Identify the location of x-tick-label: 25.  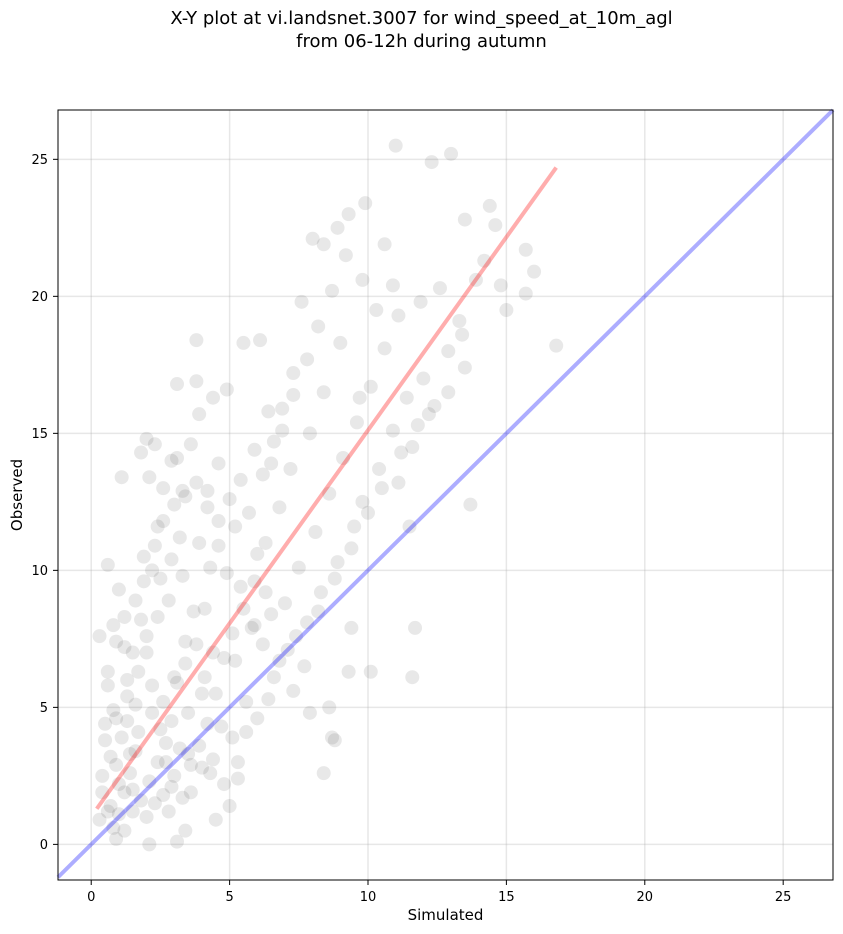
(783, 897).